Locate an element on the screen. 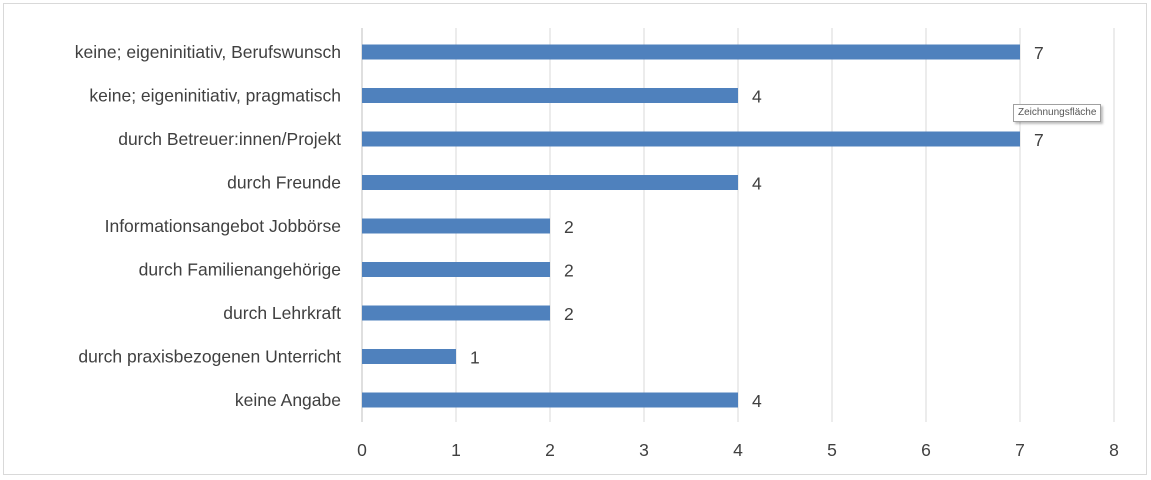 This screenshot has width=1151, height=480. data-label: 1 is located at coordinates (475, 358).